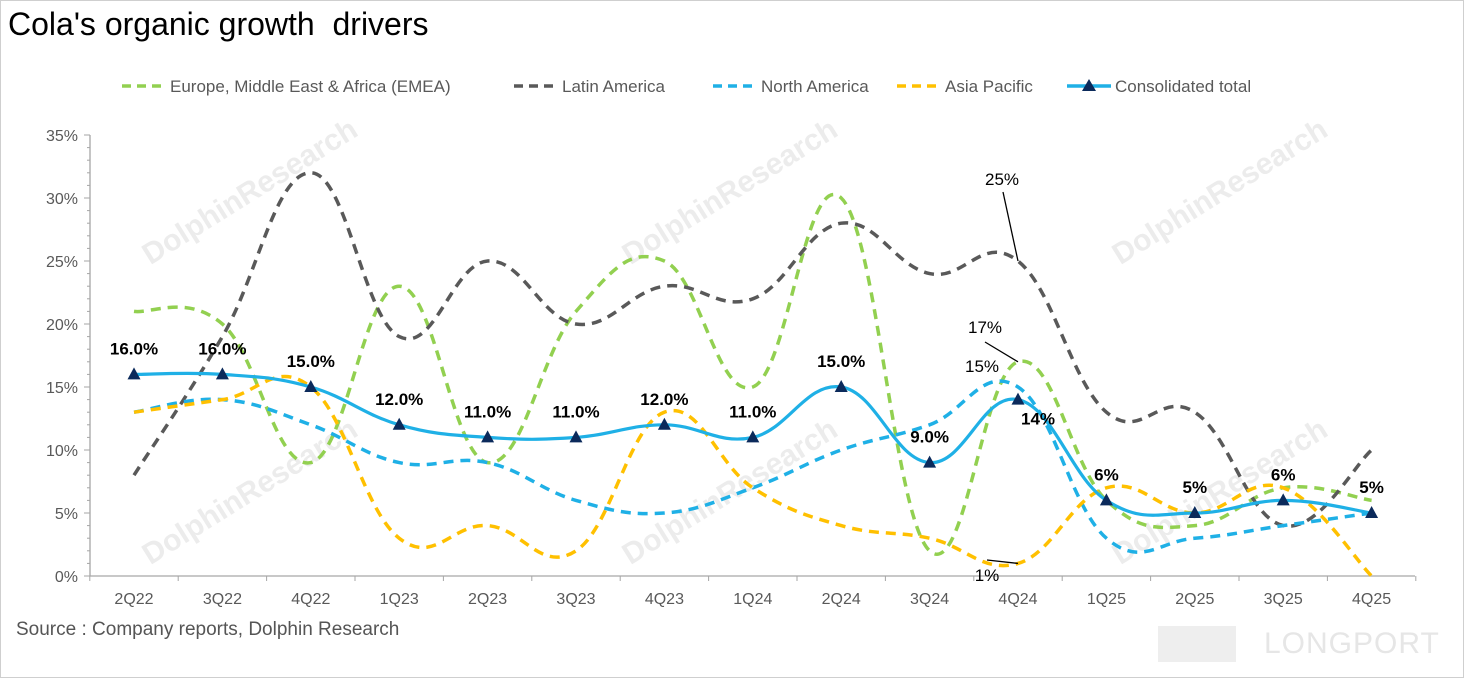 This screenshot has width=1464, height=678. Describe the element at coordinates (841, 599) in the screenshot. I see `x-tick-label: 2Q24` at that location.